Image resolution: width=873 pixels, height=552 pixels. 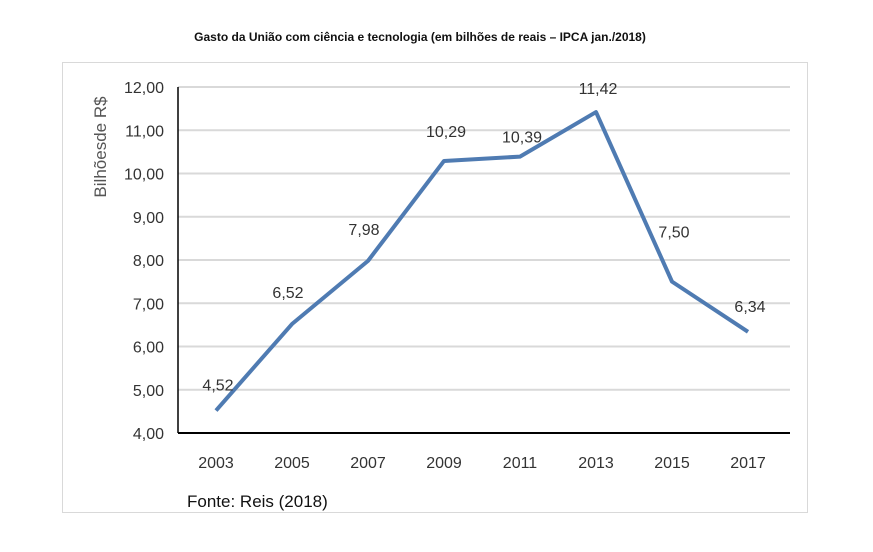 What do you see at coordinates (522, 138) in the screenshot?
I see `data-label: 10,39` at bounding box center [522, 138].